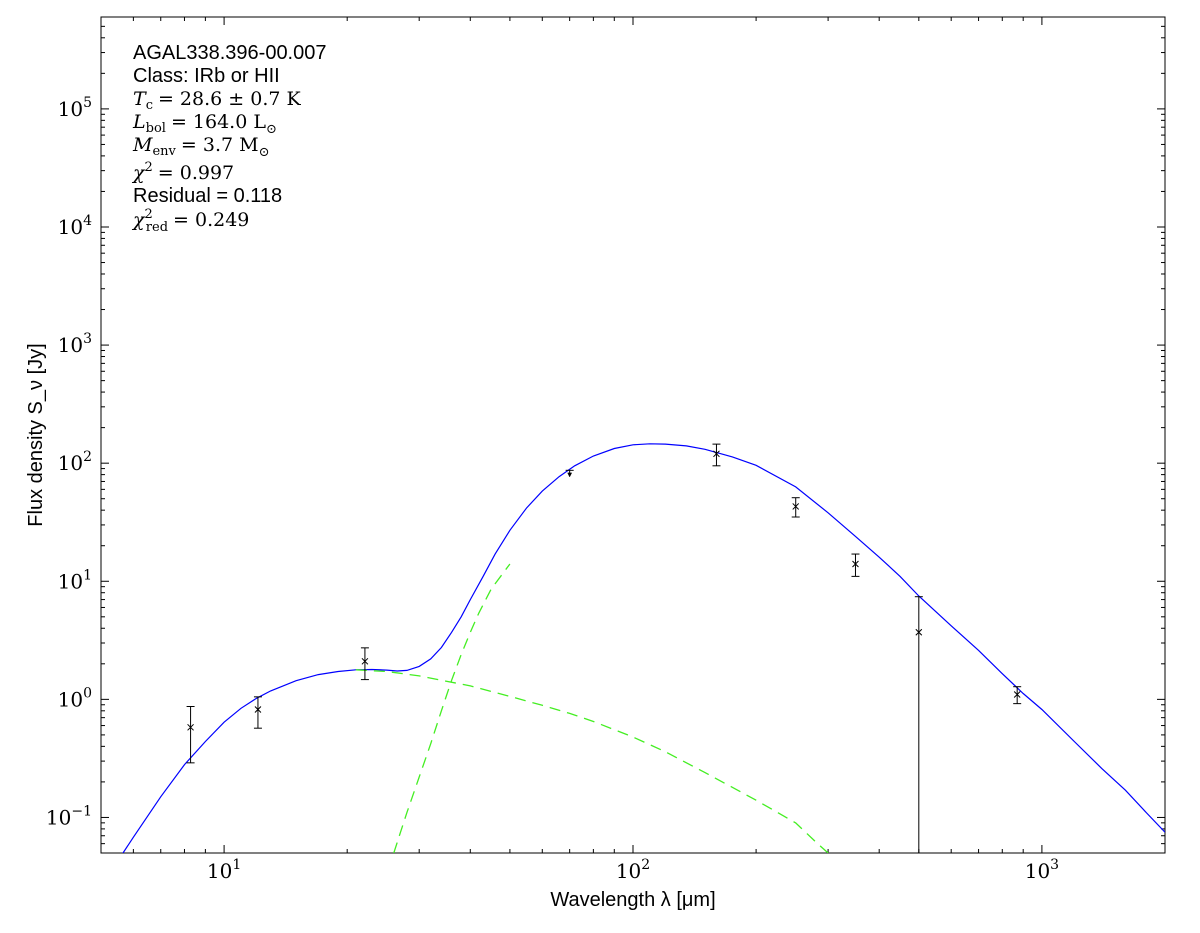 The image size is (1200, 933). Describe the element at coordinates (452, 708) in the screenshot. I see `cold-component-line` at that location.